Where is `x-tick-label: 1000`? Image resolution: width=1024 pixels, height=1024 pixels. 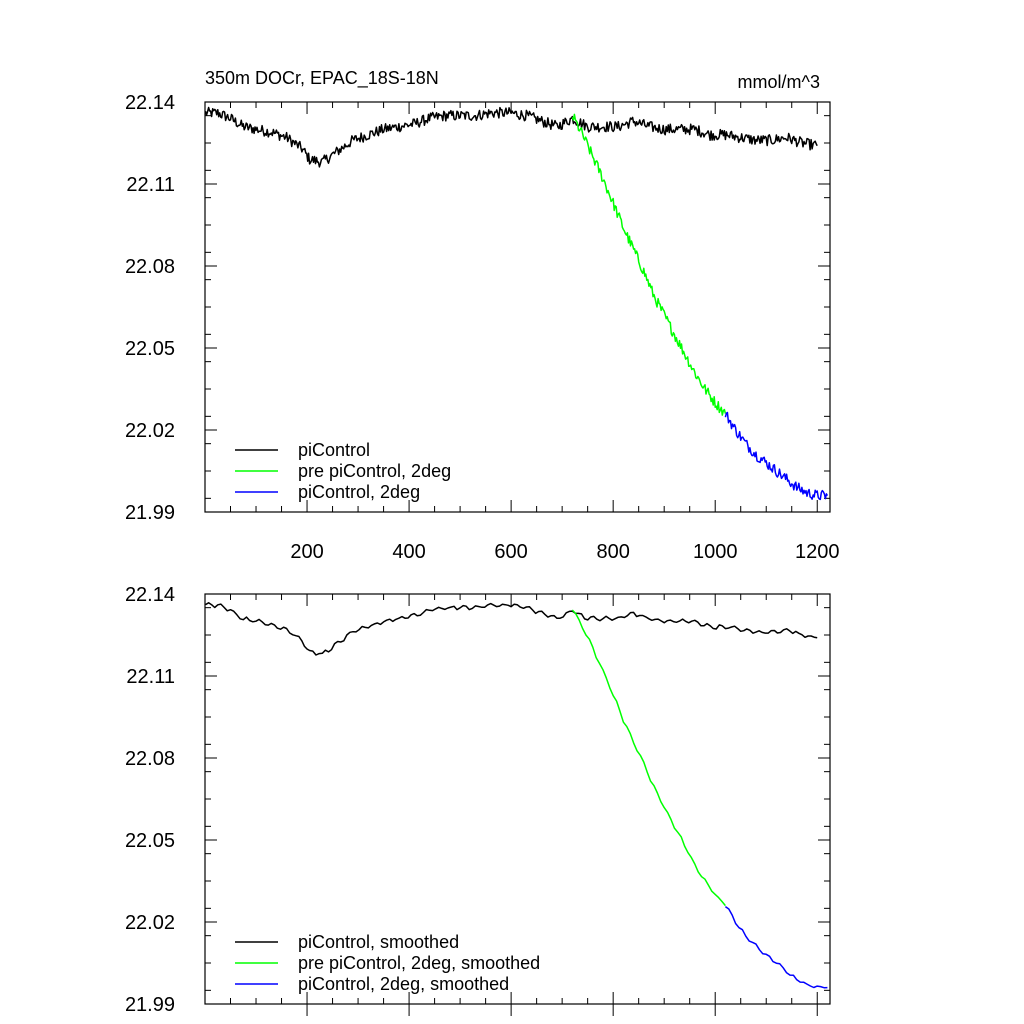 x-tick-label: 1000 is located at coordinates (715, 552).